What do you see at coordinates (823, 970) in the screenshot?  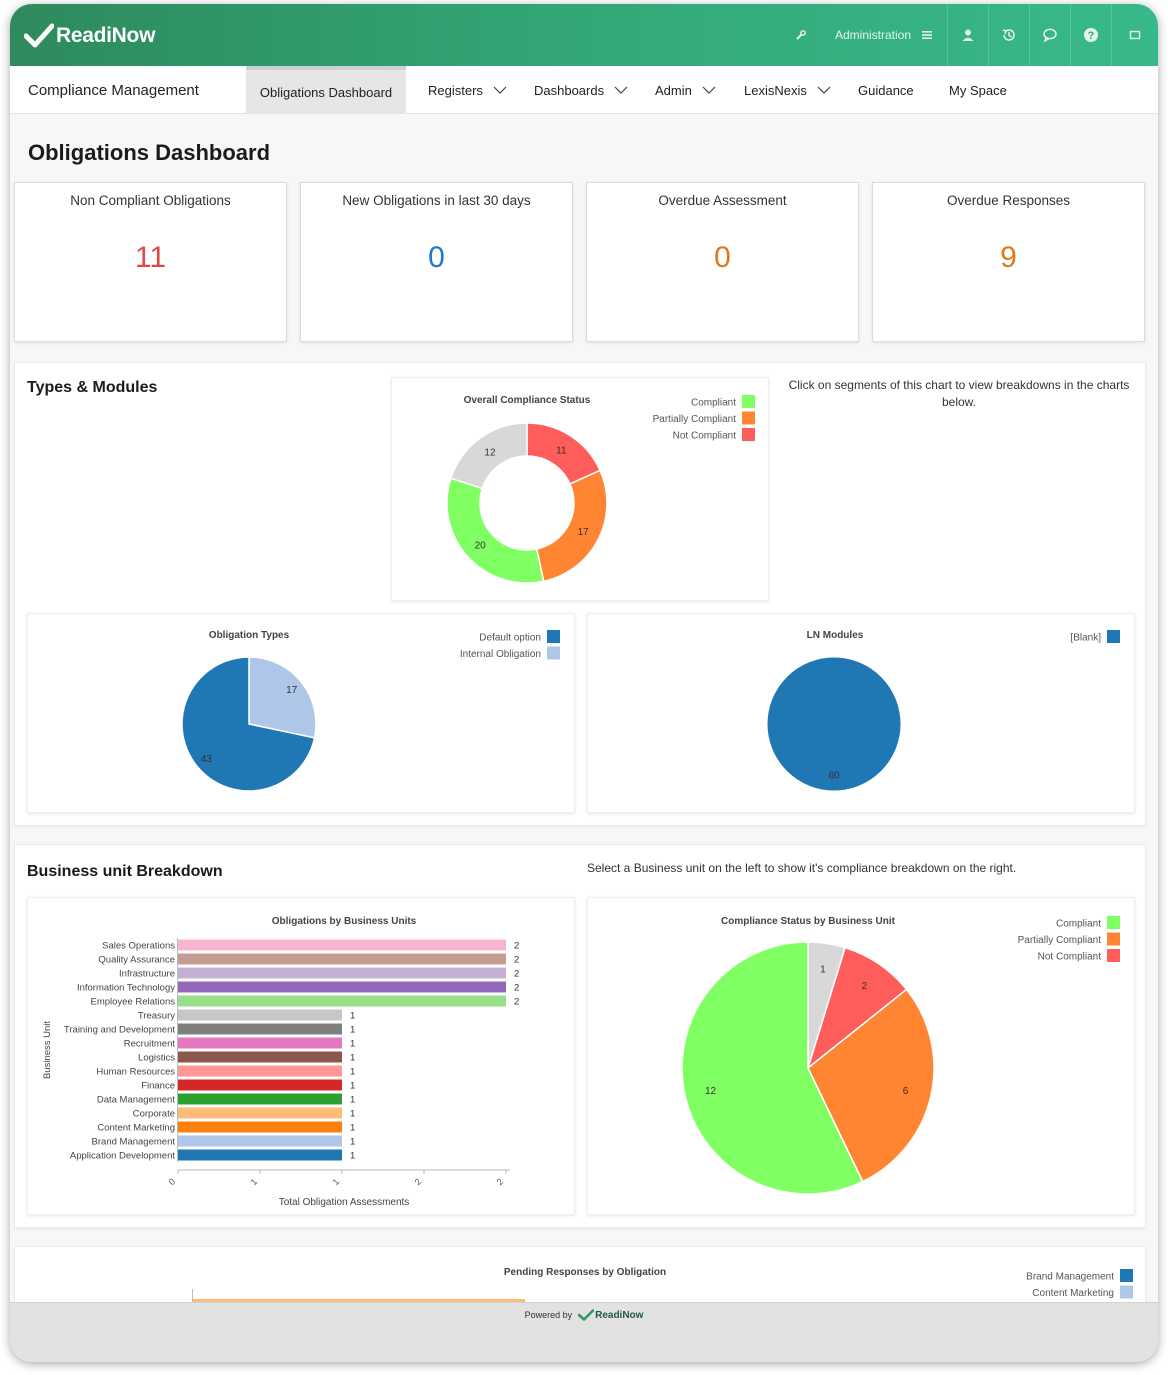 I see `slice-value-label: 1` at bounding box center [823, 970].